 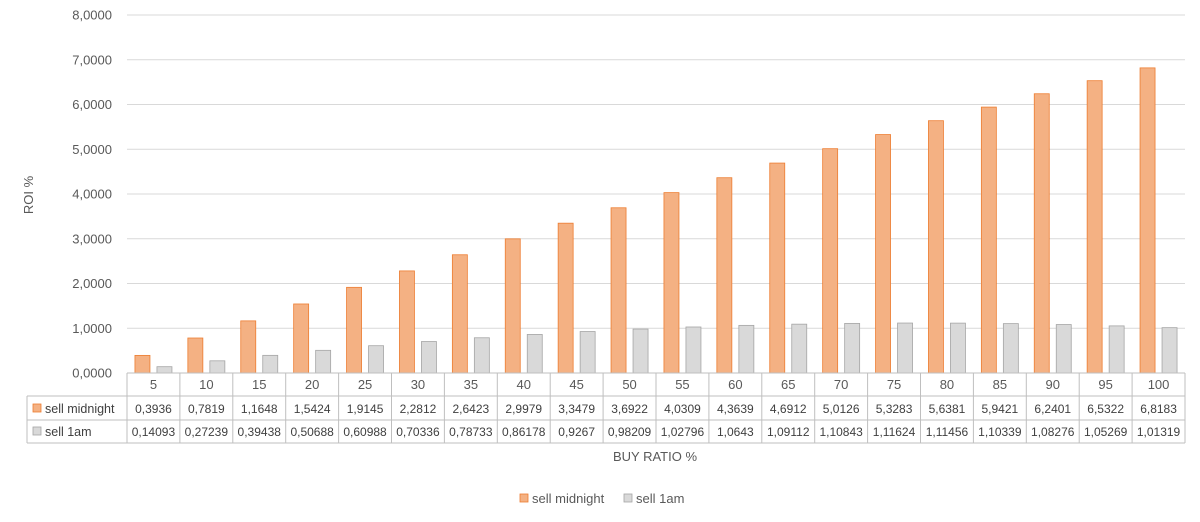 What do you see at coordinates (28, 194) in the screenshot?
I see `y-axis-title: ROI %` at bounding box center [28, 194].